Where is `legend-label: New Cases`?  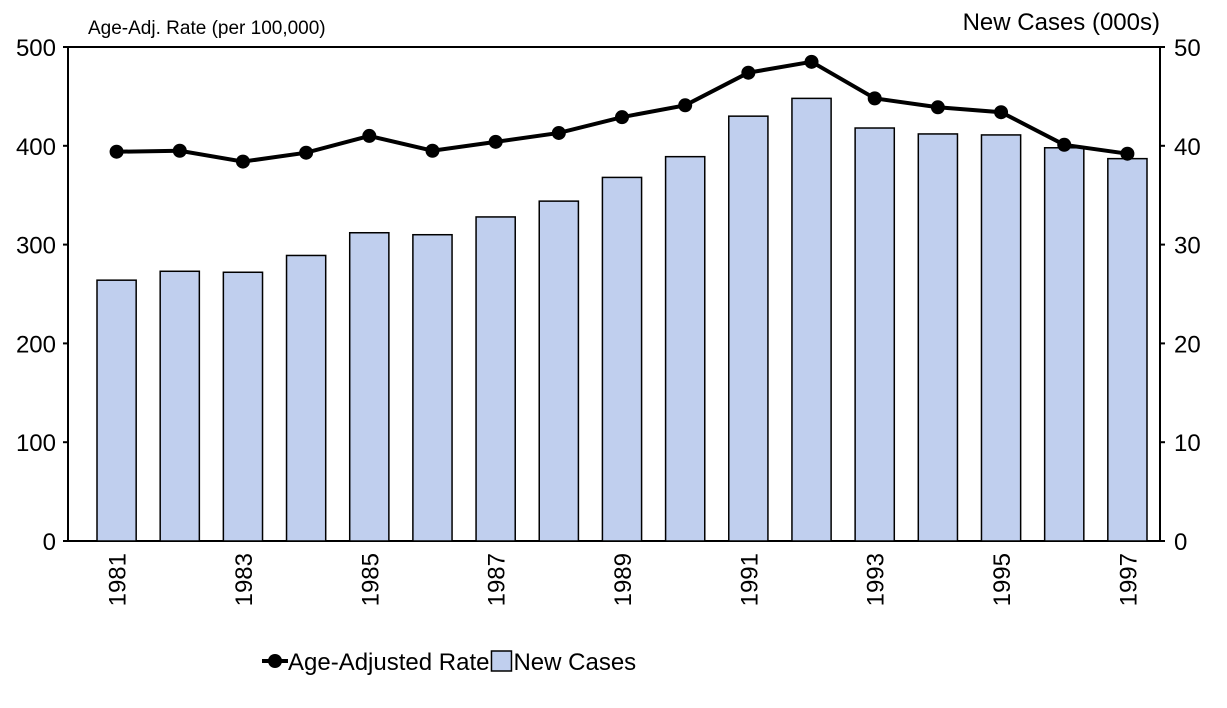 legend-label: New Cases is located at coordinates (574, 662).